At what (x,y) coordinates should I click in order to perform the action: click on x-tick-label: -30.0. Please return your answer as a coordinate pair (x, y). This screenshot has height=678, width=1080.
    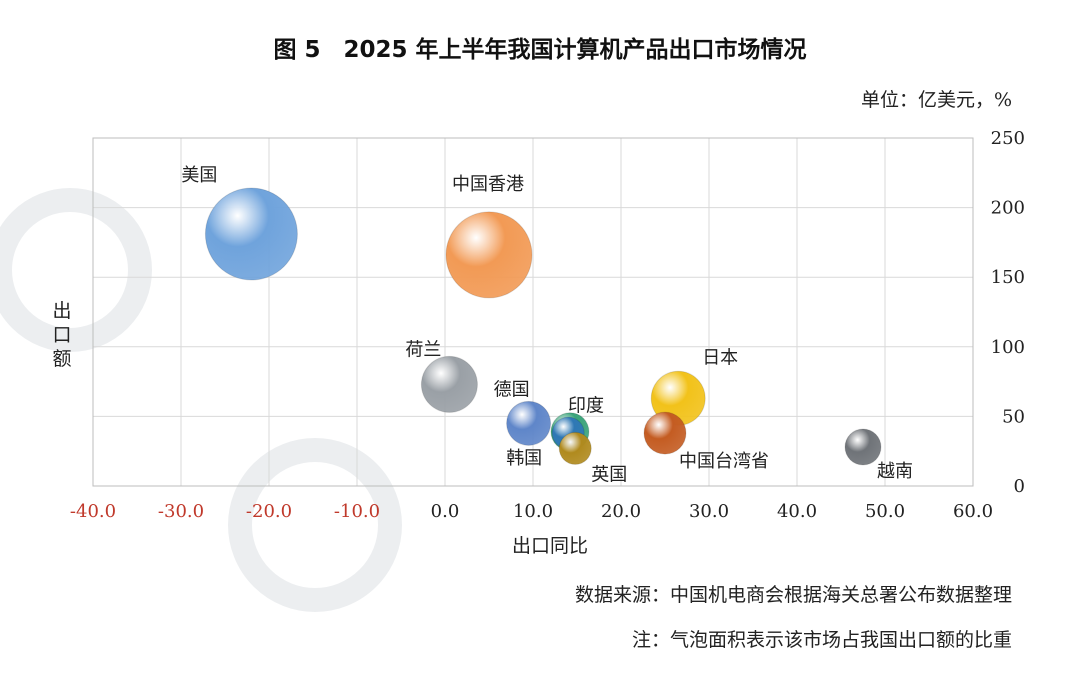
    Looking at the image, I should click on (181, 511).